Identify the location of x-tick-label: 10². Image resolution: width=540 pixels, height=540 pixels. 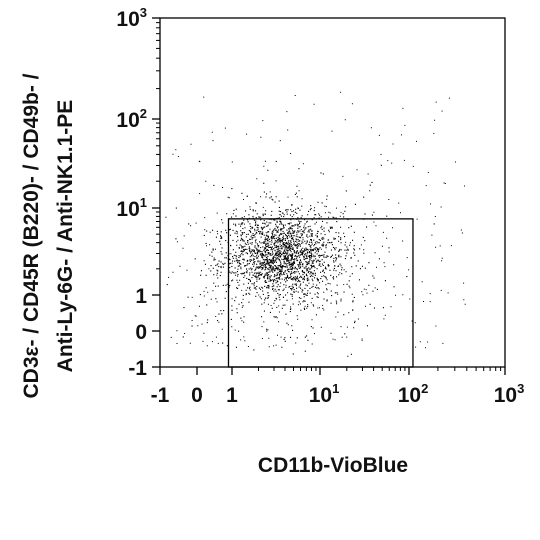
(413, 394).